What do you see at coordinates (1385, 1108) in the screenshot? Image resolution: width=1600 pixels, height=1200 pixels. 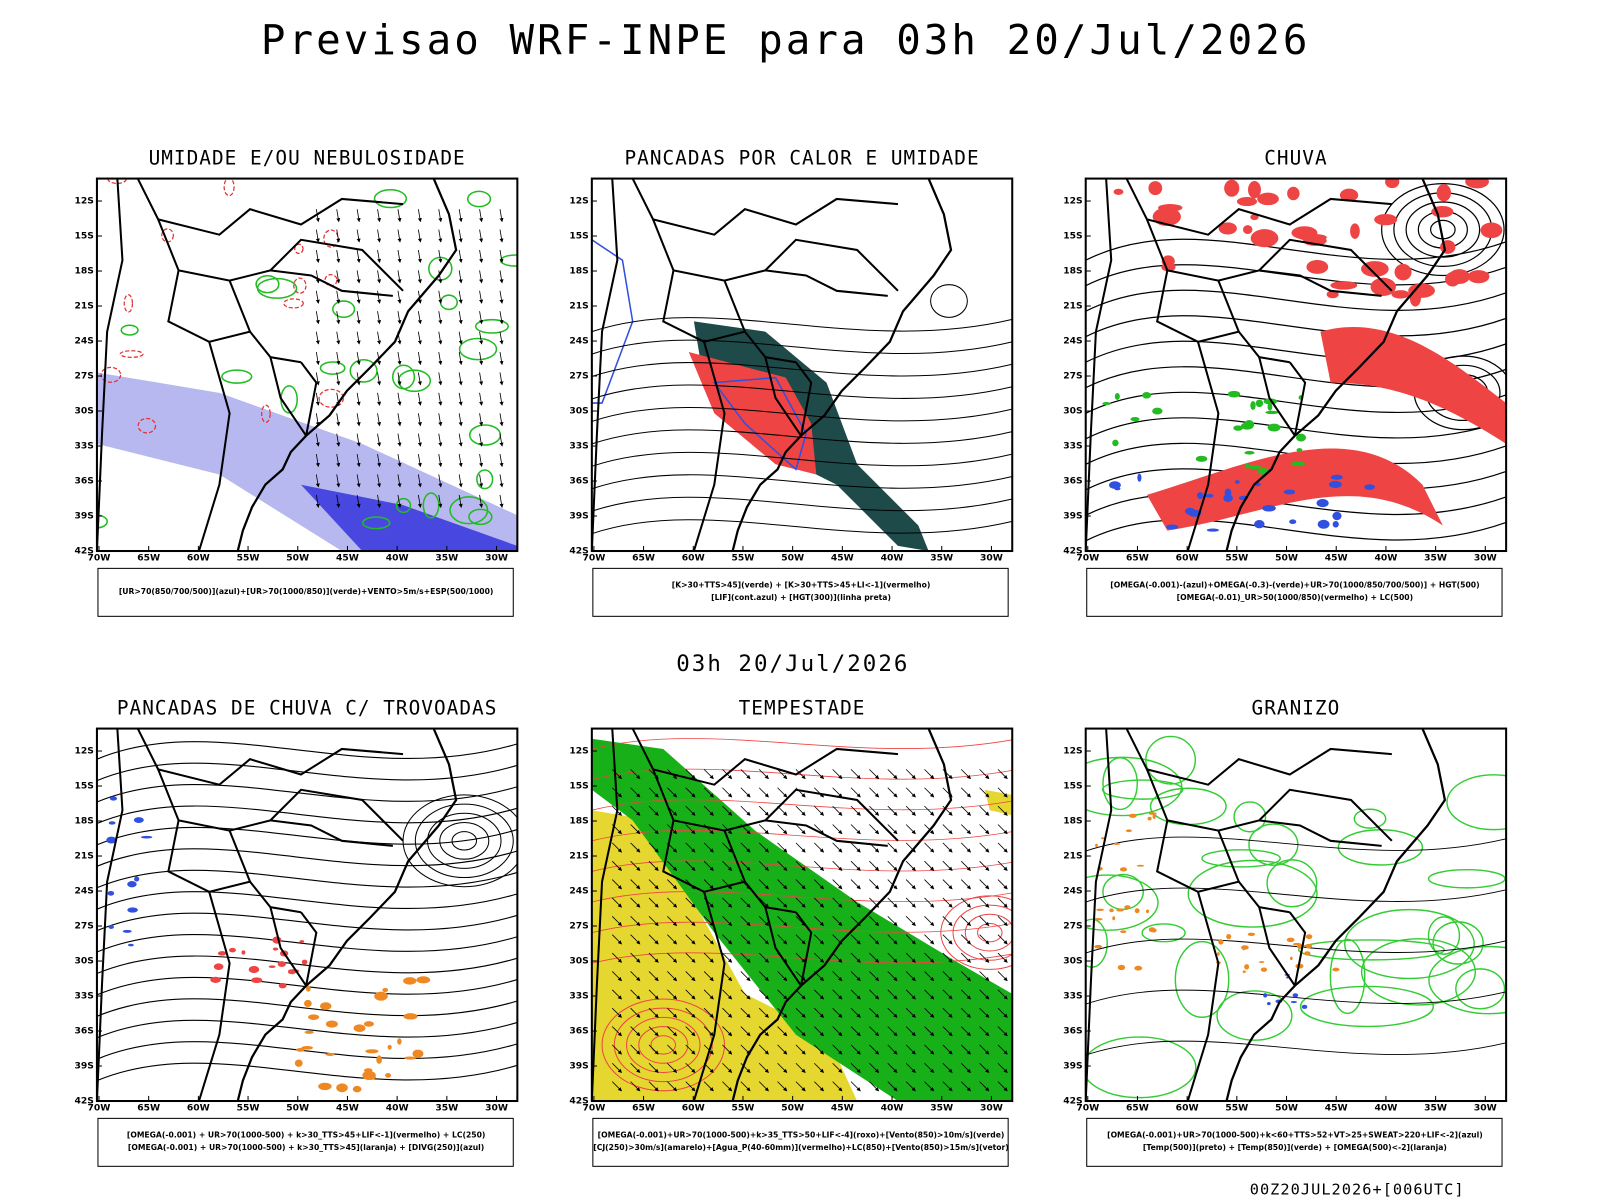 I see `lon-label: 40W` at bounding box center [1385, 1108].